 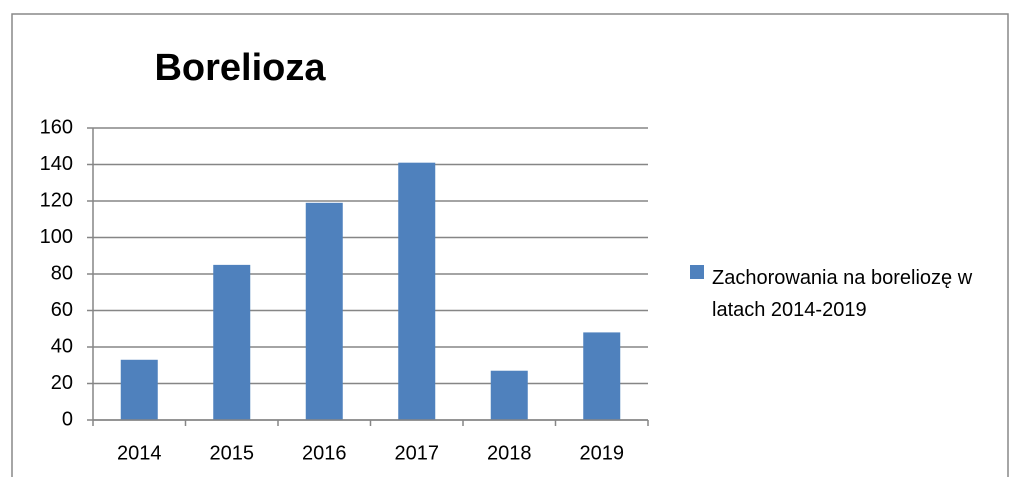 I want to click on y-tick-label: 40, so click(x=62, y=346).